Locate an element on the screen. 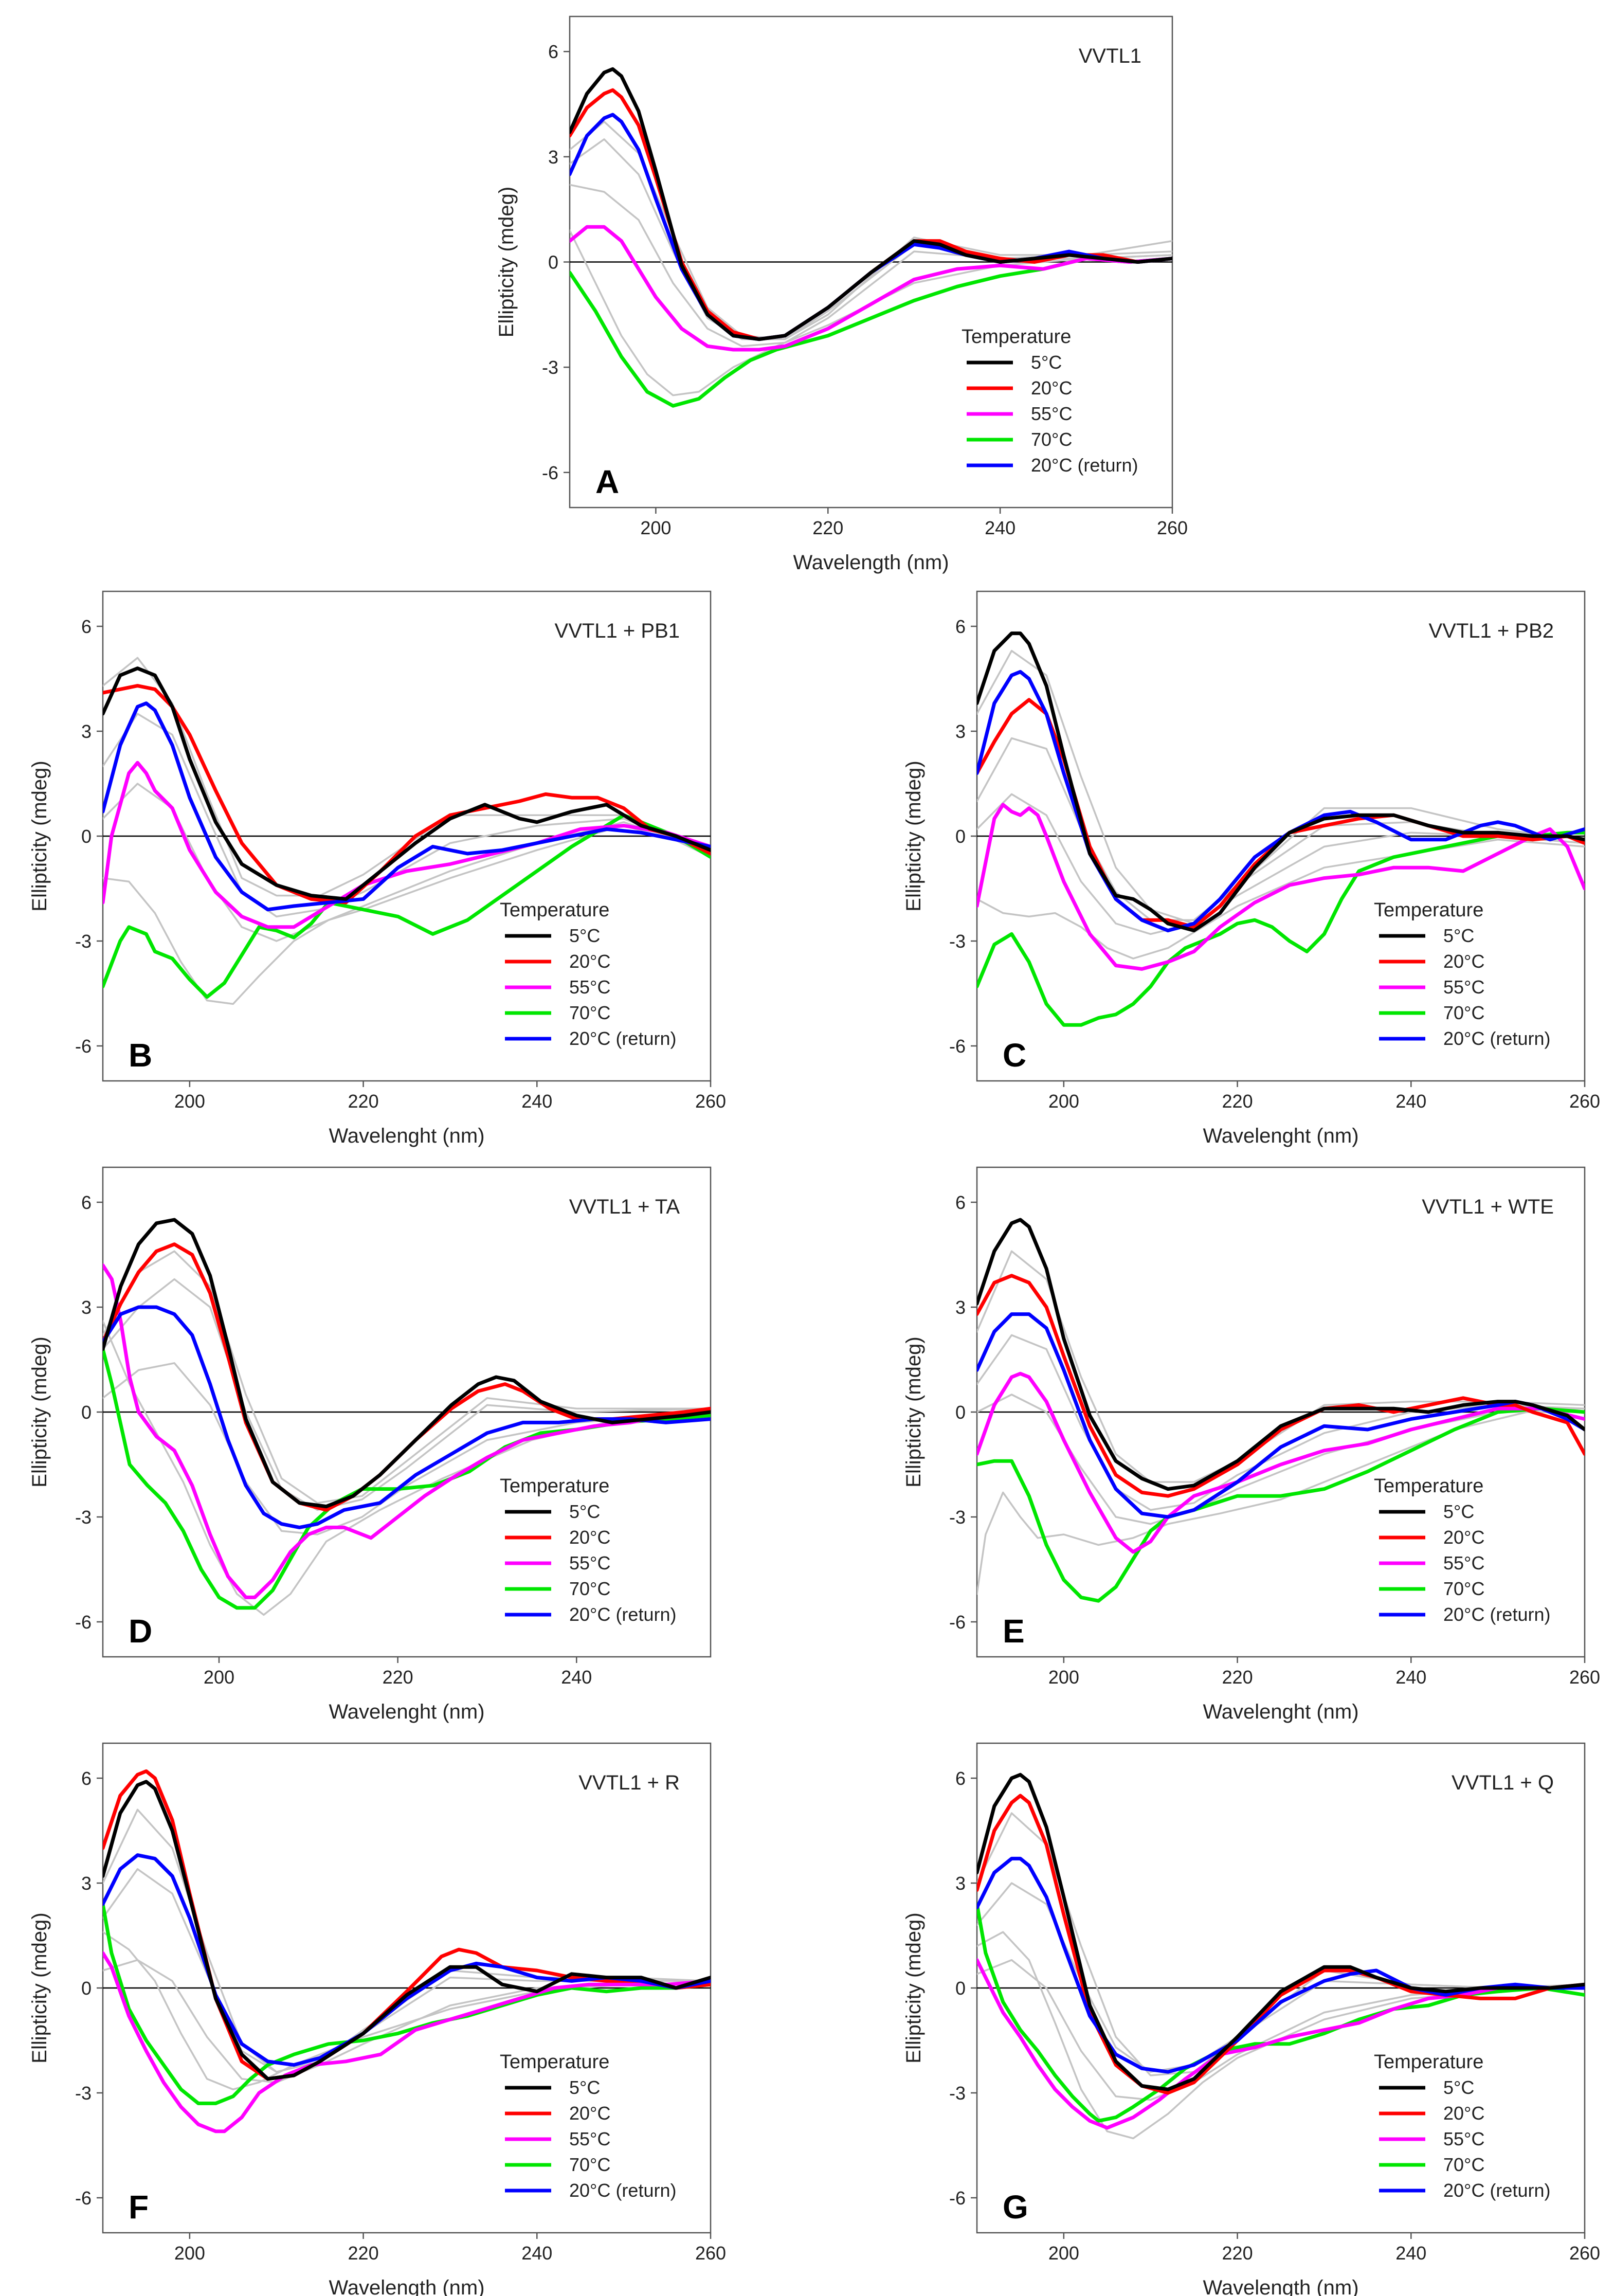 Image resolution: width=1614 pixels, height=2296 pixels. x-tick-label: 200 is located at coordinates (1064, 1677).